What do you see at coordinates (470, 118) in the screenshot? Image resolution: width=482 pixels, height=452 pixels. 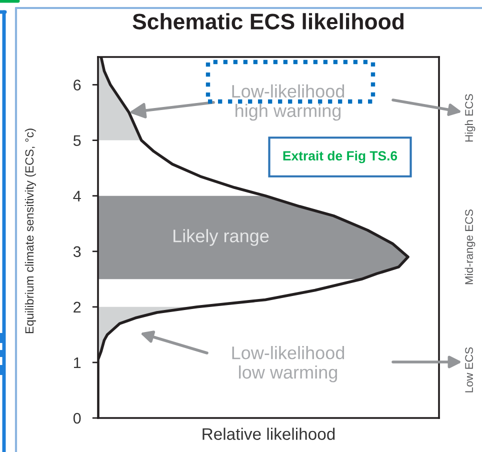 I see `text: High ECS` at bounding box center [470, 118].